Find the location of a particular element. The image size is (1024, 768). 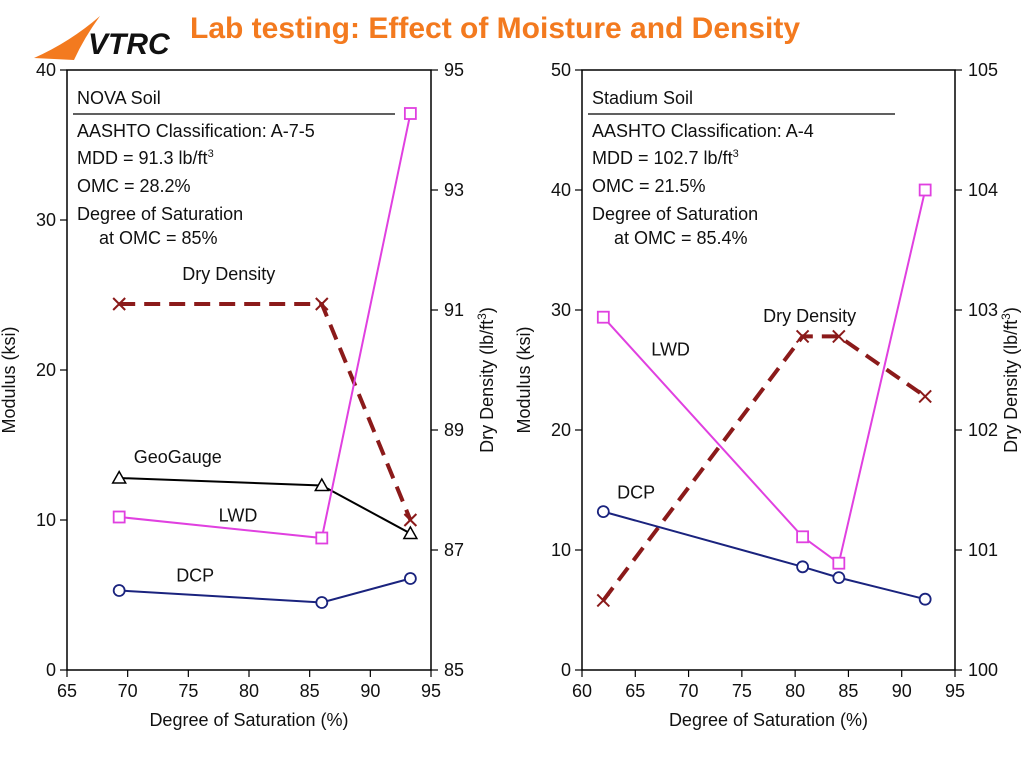

series-geogauge: GeoGauge is located at coordinates (265, 493).